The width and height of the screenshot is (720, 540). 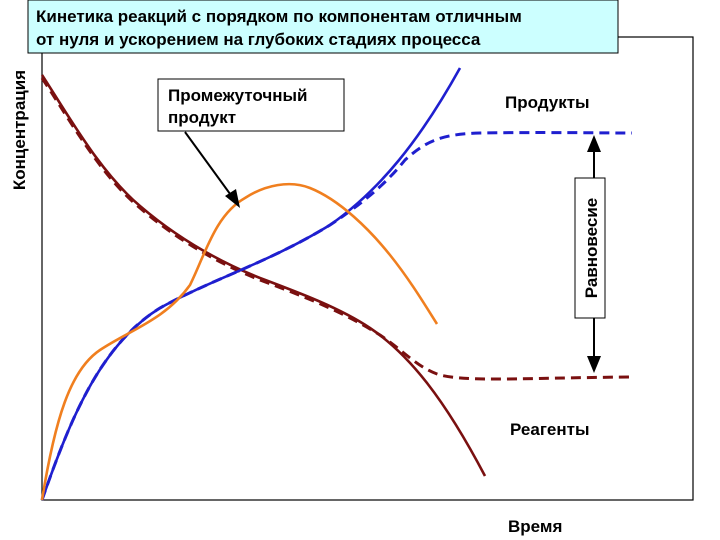 I want to click on equilibrium-arrowhead-bottom, so click(x=594, y=364).